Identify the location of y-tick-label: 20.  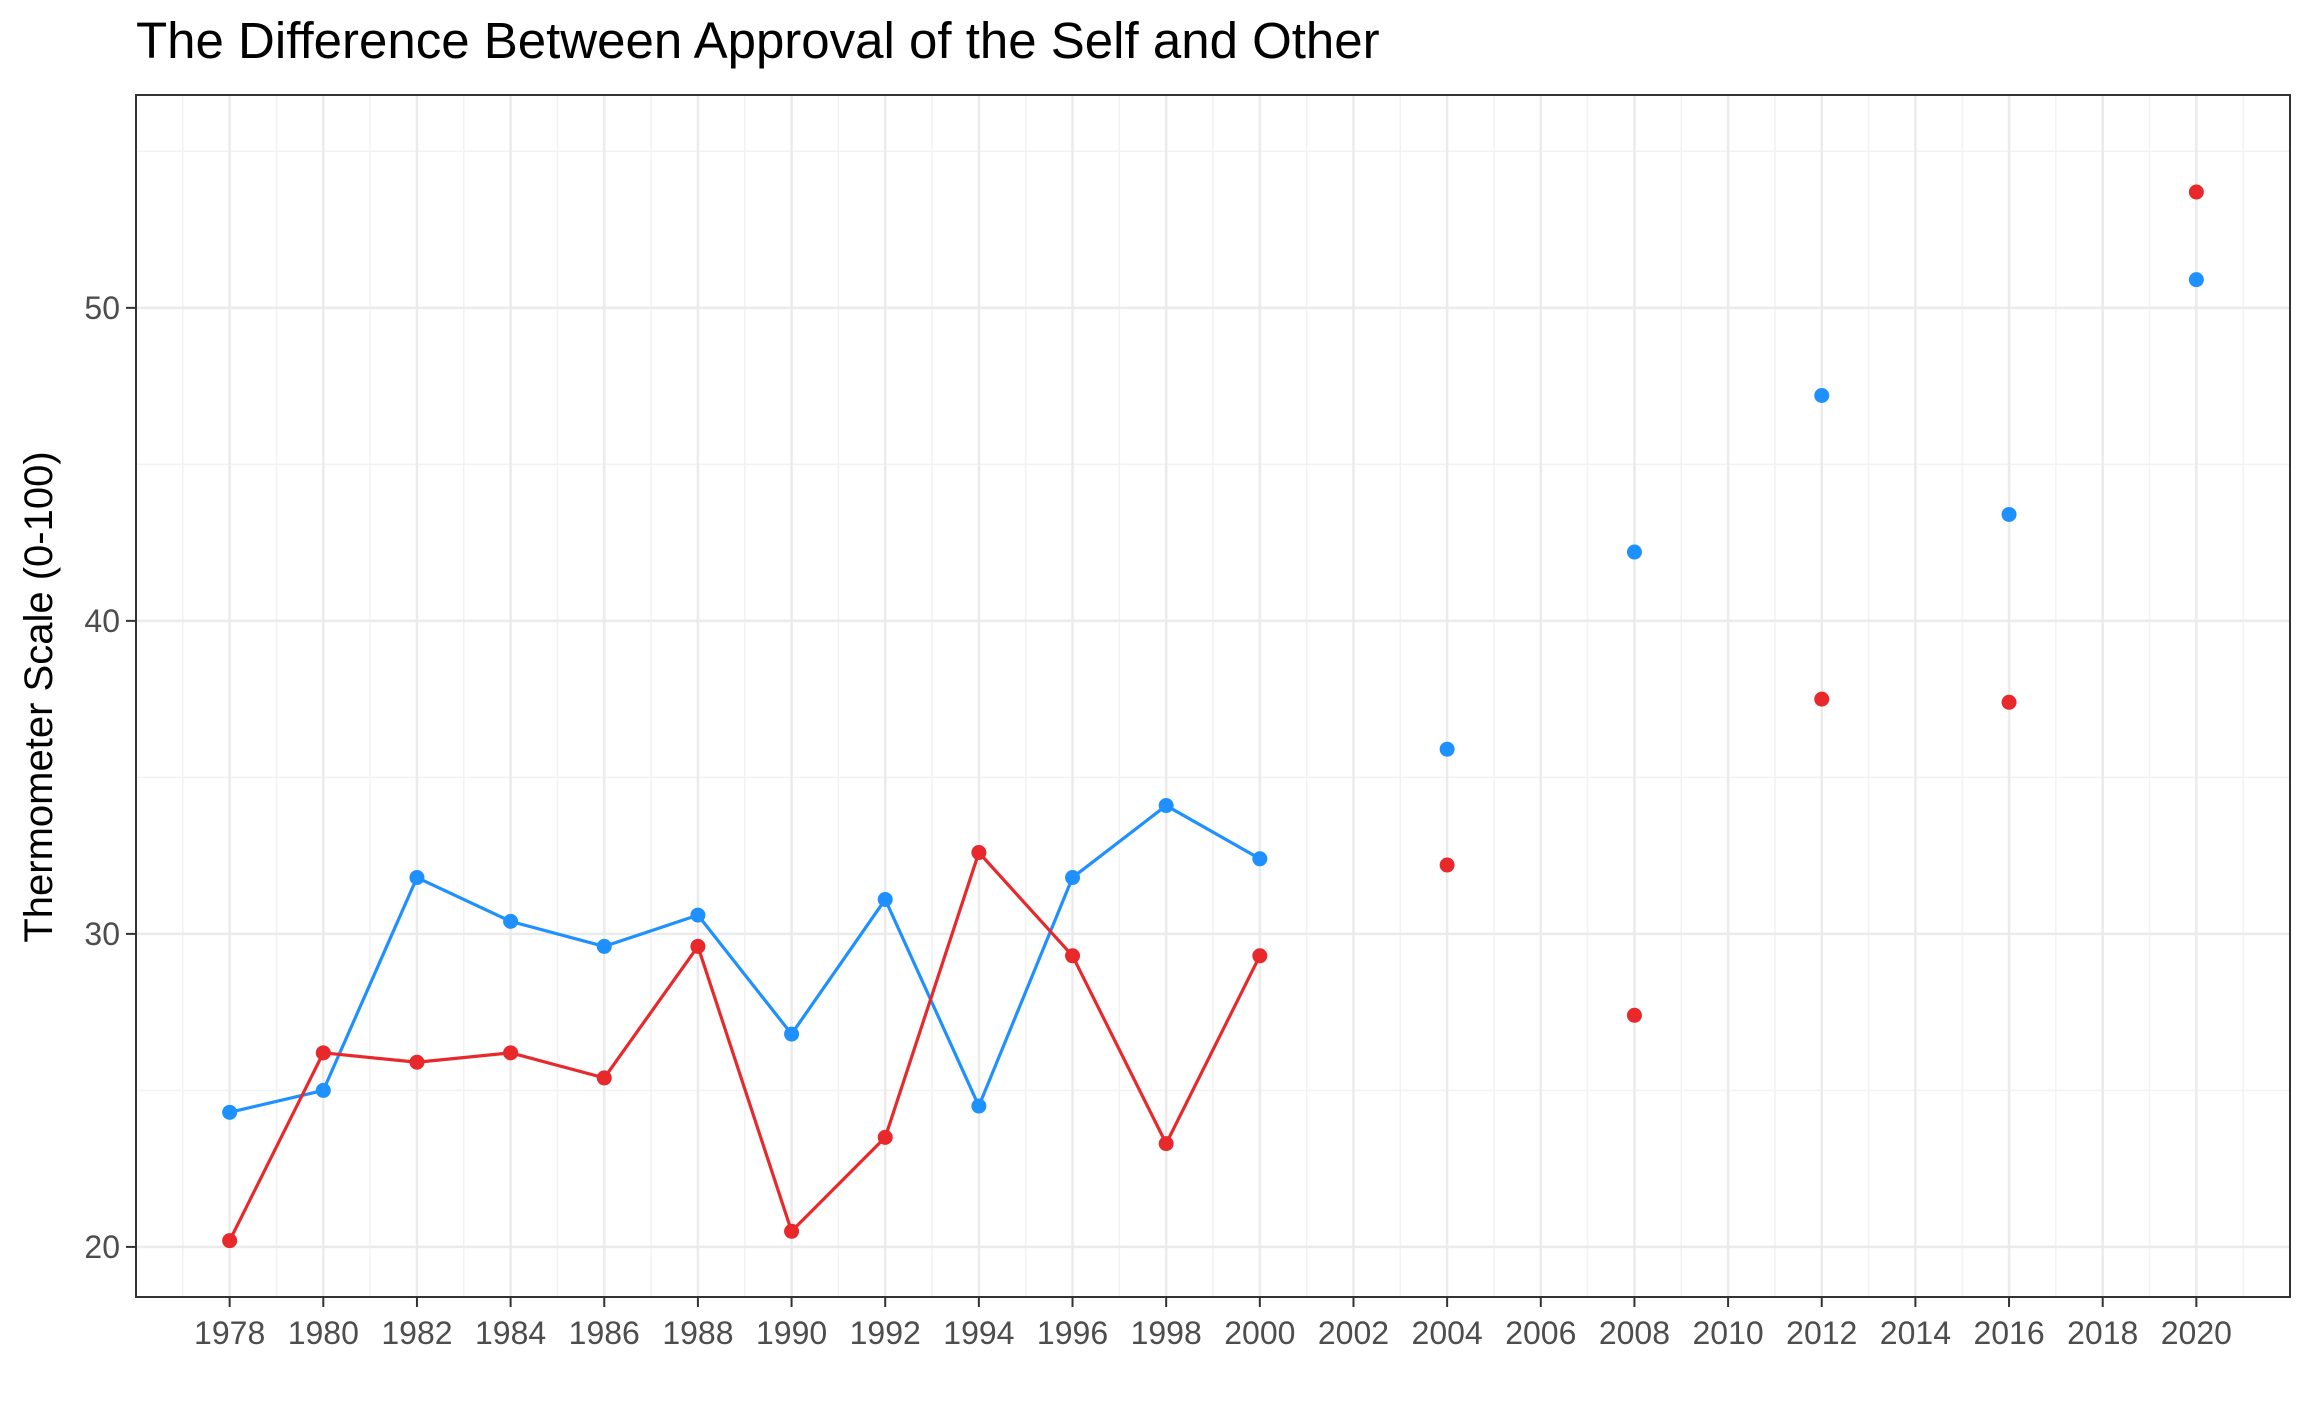
(102, 1247).